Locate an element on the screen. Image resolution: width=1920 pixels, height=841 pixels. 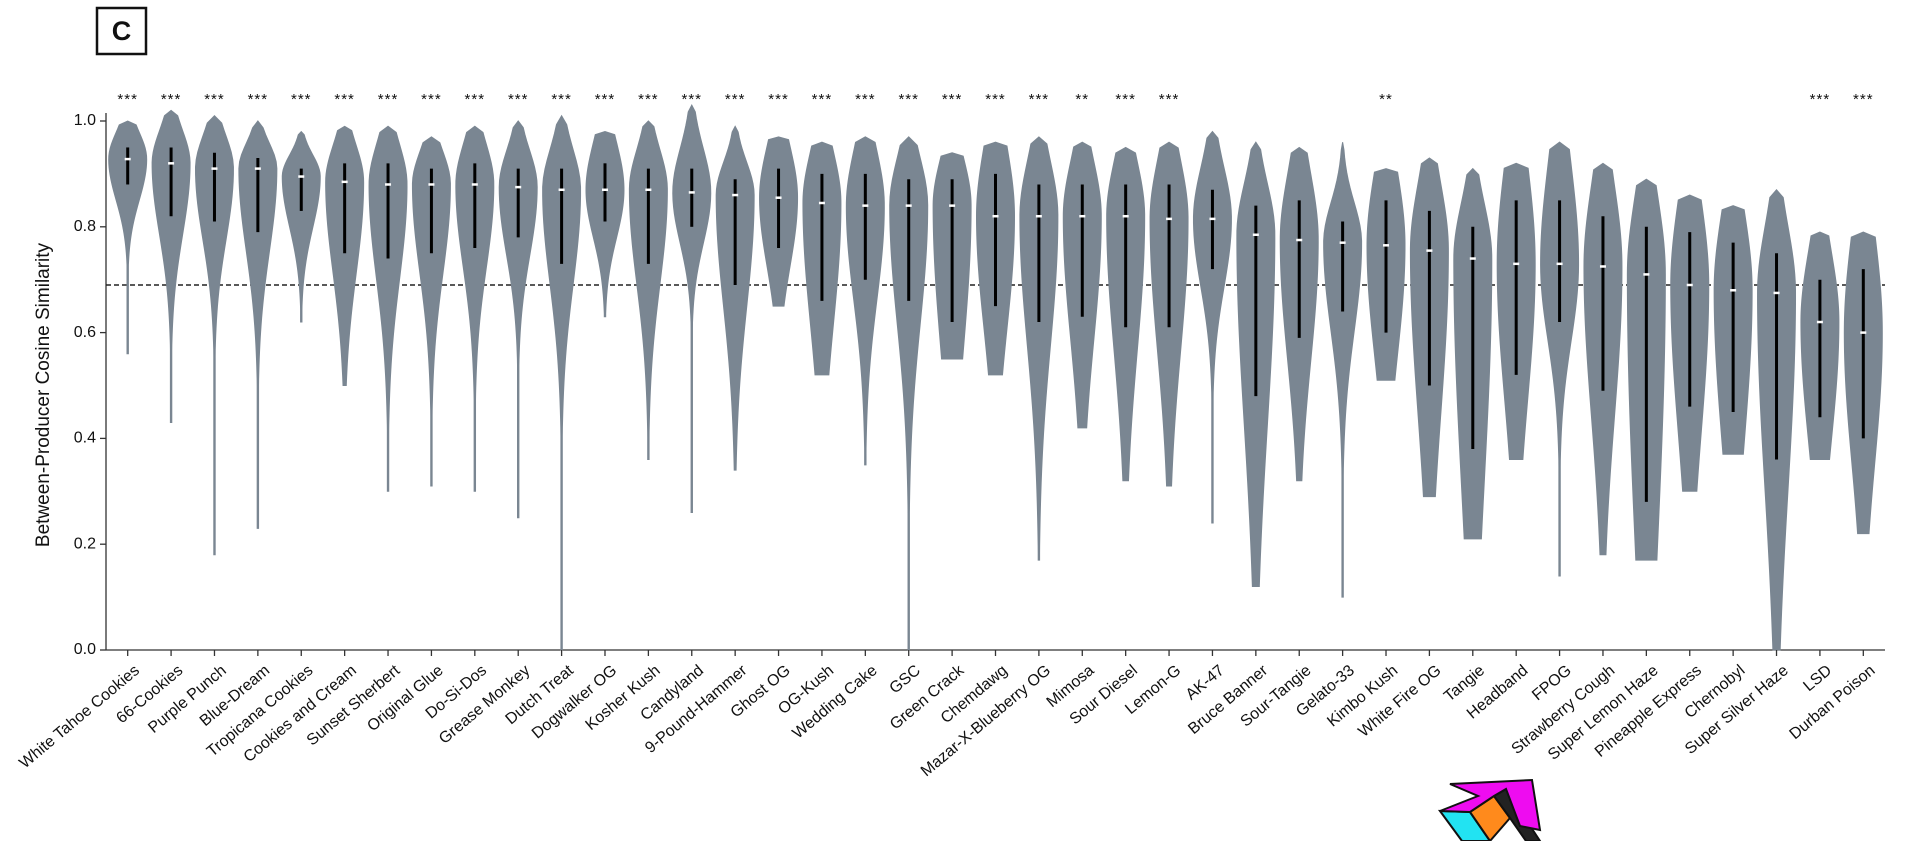
panel-label-box is located at coordinates (121, 31).